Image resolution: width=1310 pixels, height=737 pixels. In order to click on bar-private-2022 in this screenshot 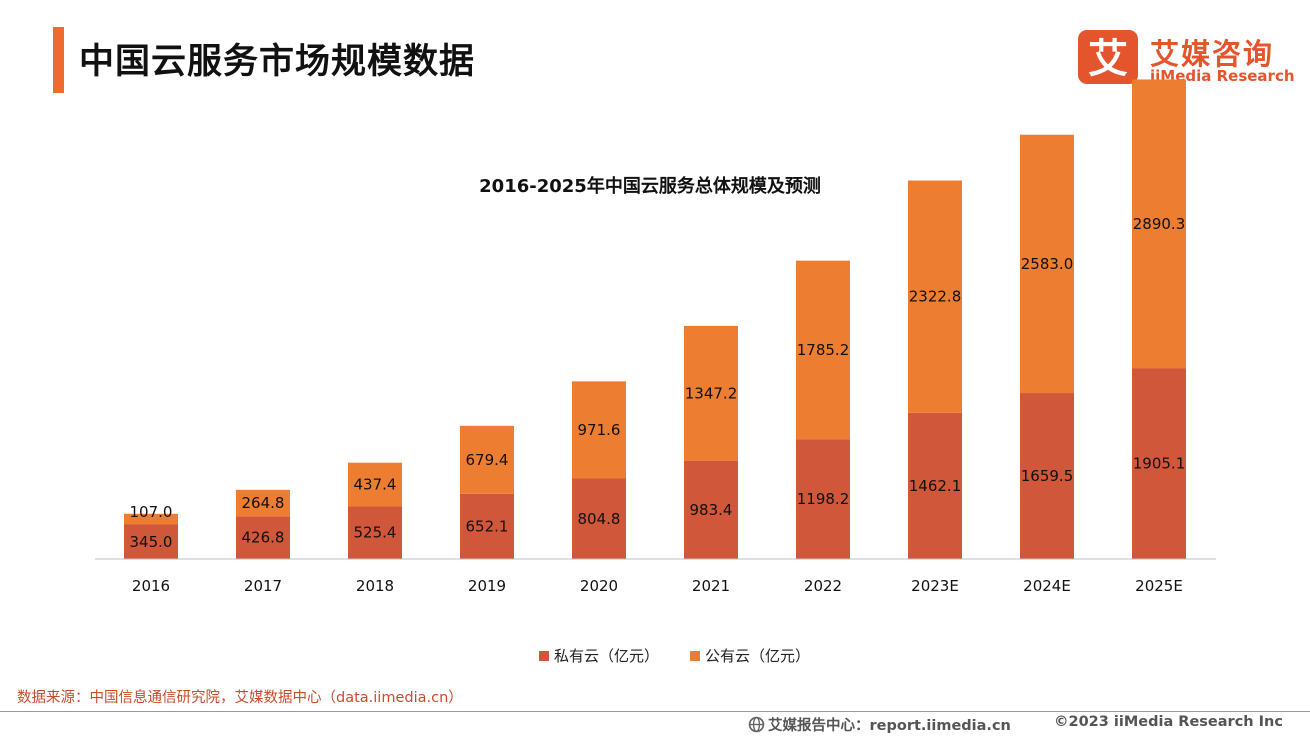, I will do `click(823, 499)`.